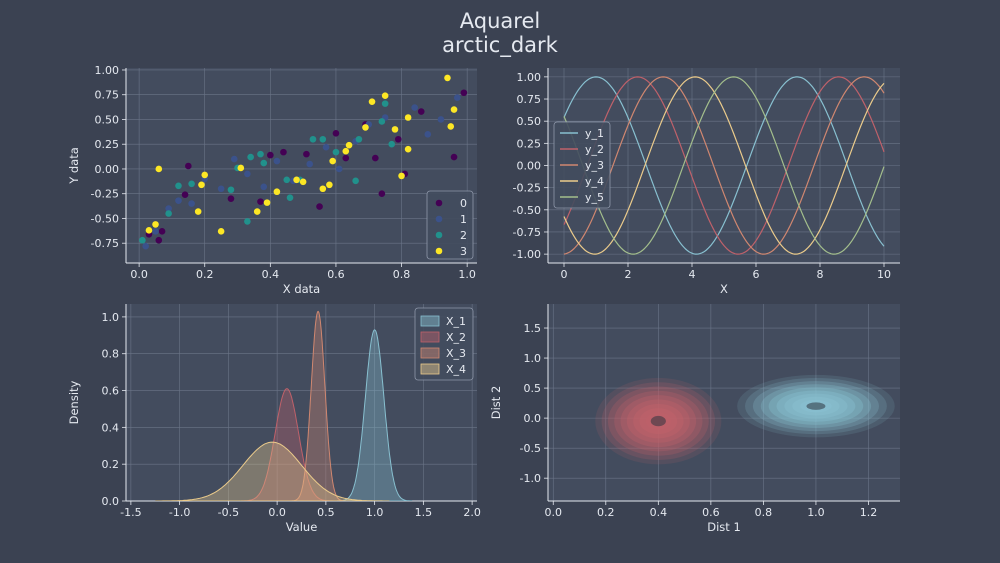 The height and width of the screenshot is (563, 1000). What do you see at coordinates (594, 181) in the screenshot?
I see `legend-label-y_4: y_4` at bounding box center [594, 181].